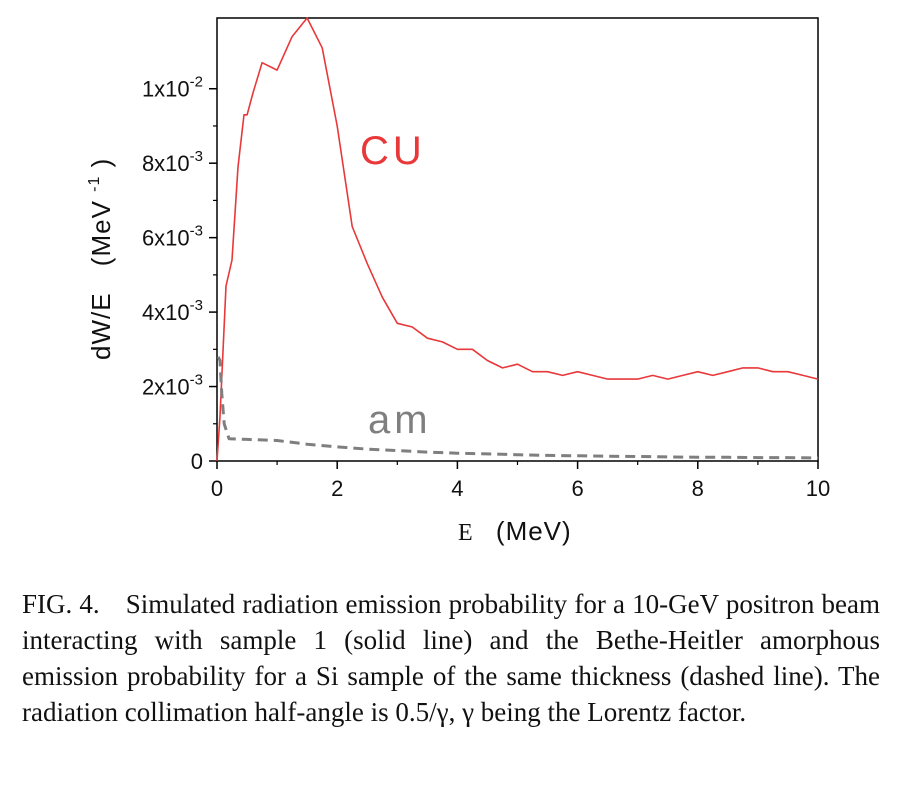  I want to click on y-axis-title-unit-close: ), so click(101, 163).